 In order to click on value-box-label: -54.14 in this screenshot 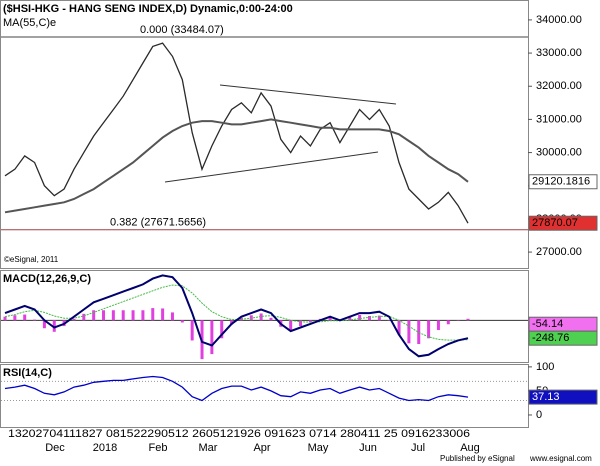, I will do `click(547, 324)`.